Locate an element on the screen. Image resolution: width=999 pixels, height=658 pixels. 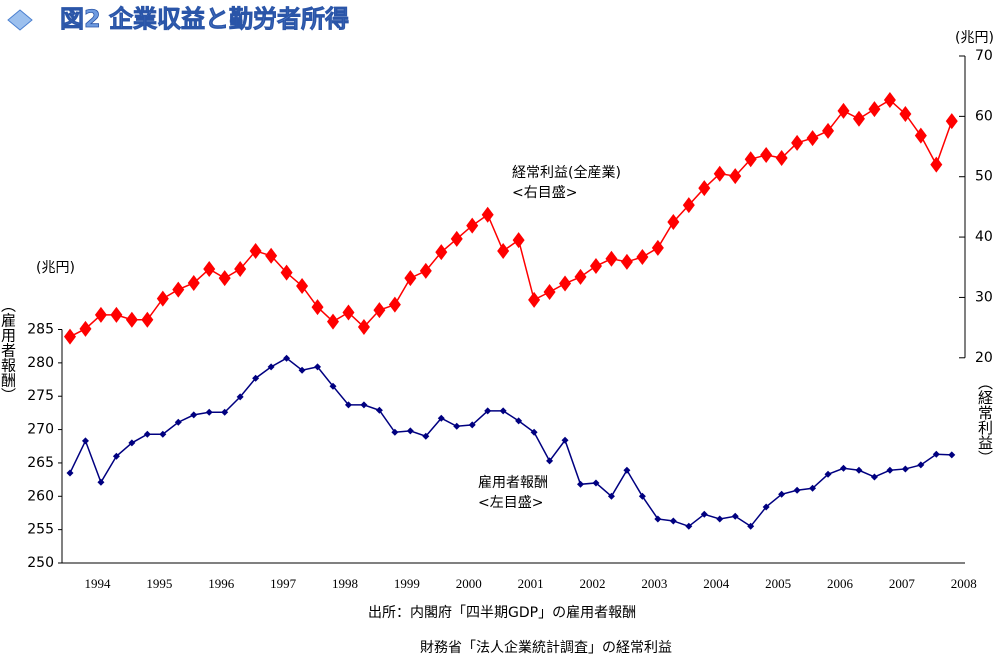
x-tick-label: 2002 is located at coordinates (593, 583).